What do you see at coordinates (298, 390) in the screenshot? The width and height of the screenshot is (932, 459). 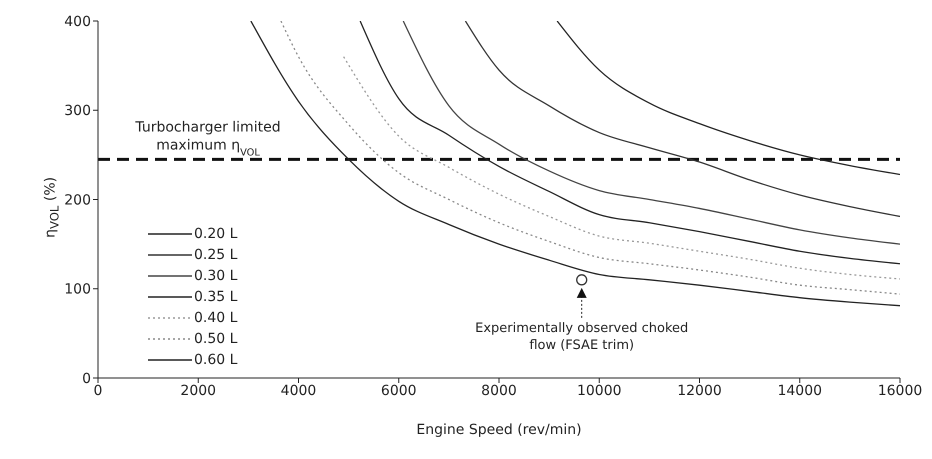 I see `x-tick-label: 4000` at bounding box center [298, 390].